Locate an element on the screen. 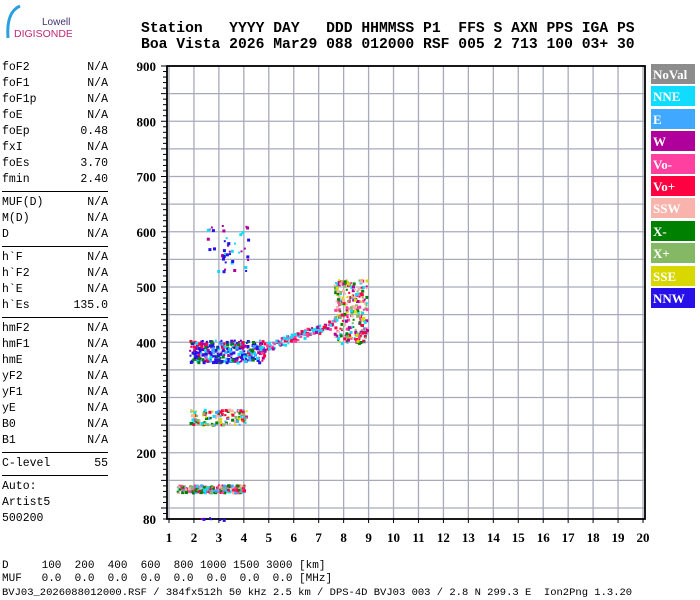 The height and width of the screenshot is (600, 700). param-name: yF1 is located at coordinates (12, 392).